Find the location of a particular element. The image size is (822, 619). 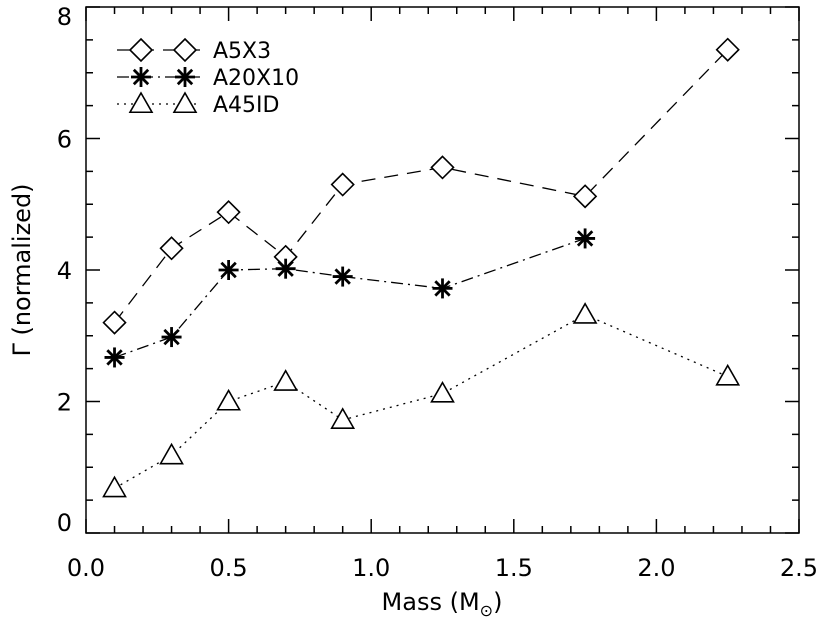

x-axis-label: Mass (M⊙) is located at coordinates (442, 603).